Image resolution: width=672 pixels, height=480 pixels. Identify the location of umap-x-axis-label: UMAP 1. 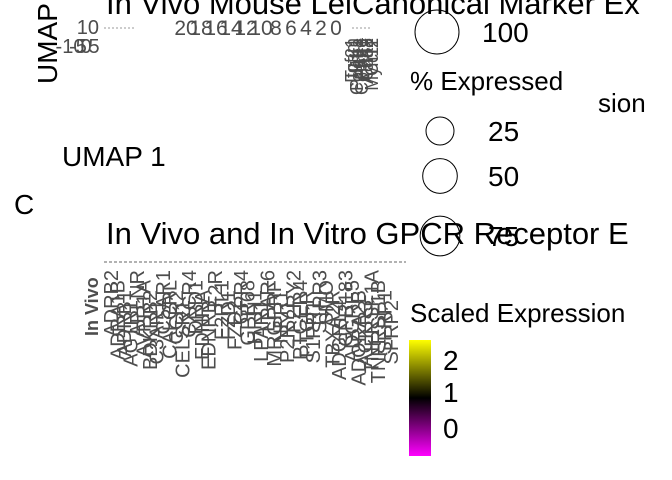
(114, 156).